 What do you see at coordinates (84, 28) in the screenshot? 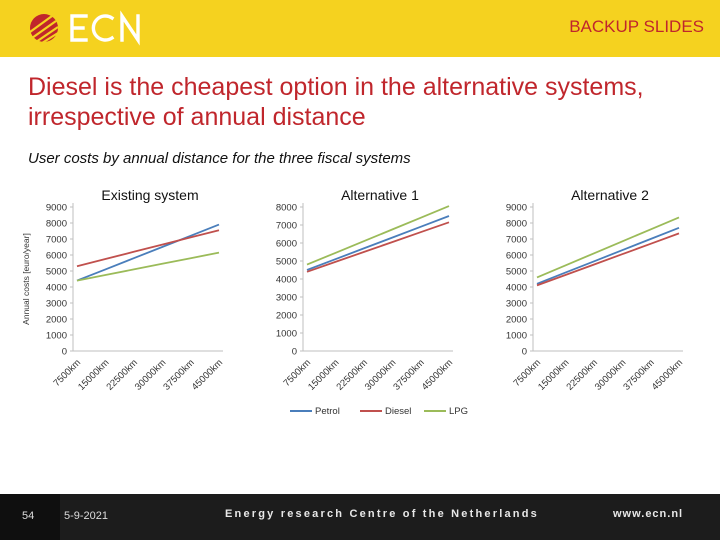
I see `ecn-logo` at bounding box center [84, 28].